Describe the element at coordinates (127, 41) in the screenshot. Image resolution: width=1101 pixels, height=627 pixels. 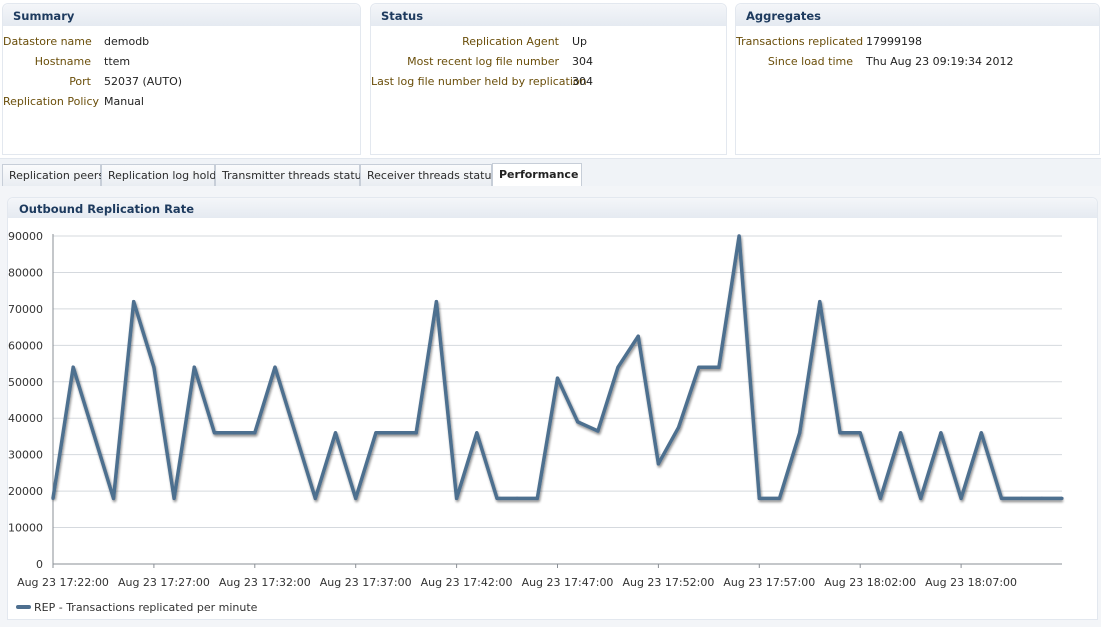
I see `datastore-name-value: demodb` at that location.